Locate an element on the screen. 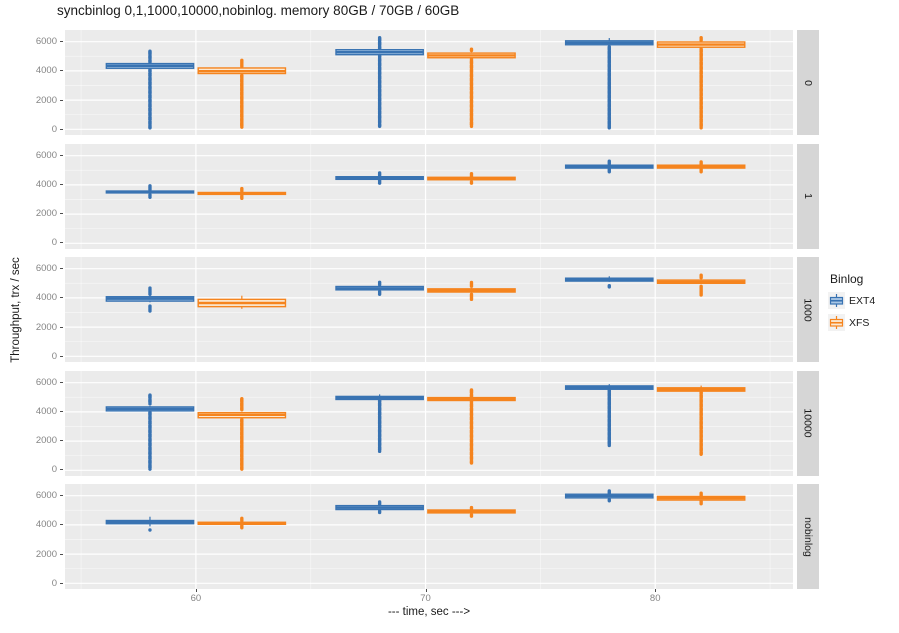  legend-label-xfs: XFS is located at coordinates (859, 322).